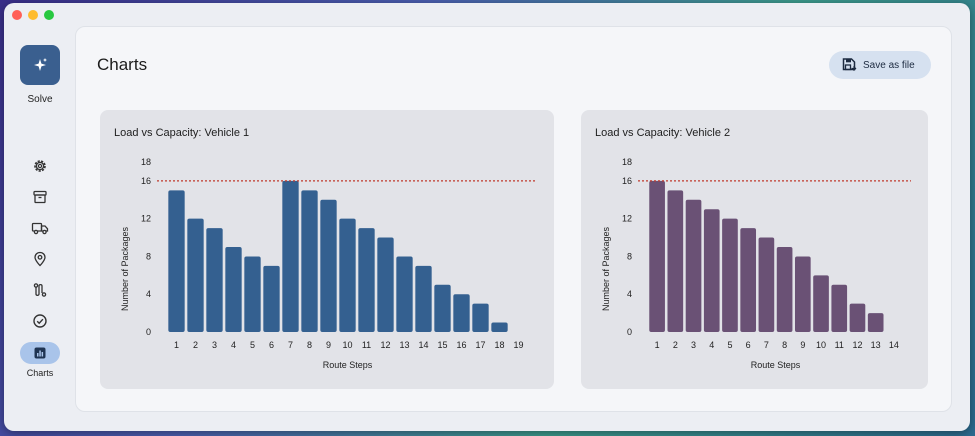 This screenshot has width=975, height=436. Describe the element at coordinates (821, 345) in the screenshot. I see `x-tick-label: 10` at that location.